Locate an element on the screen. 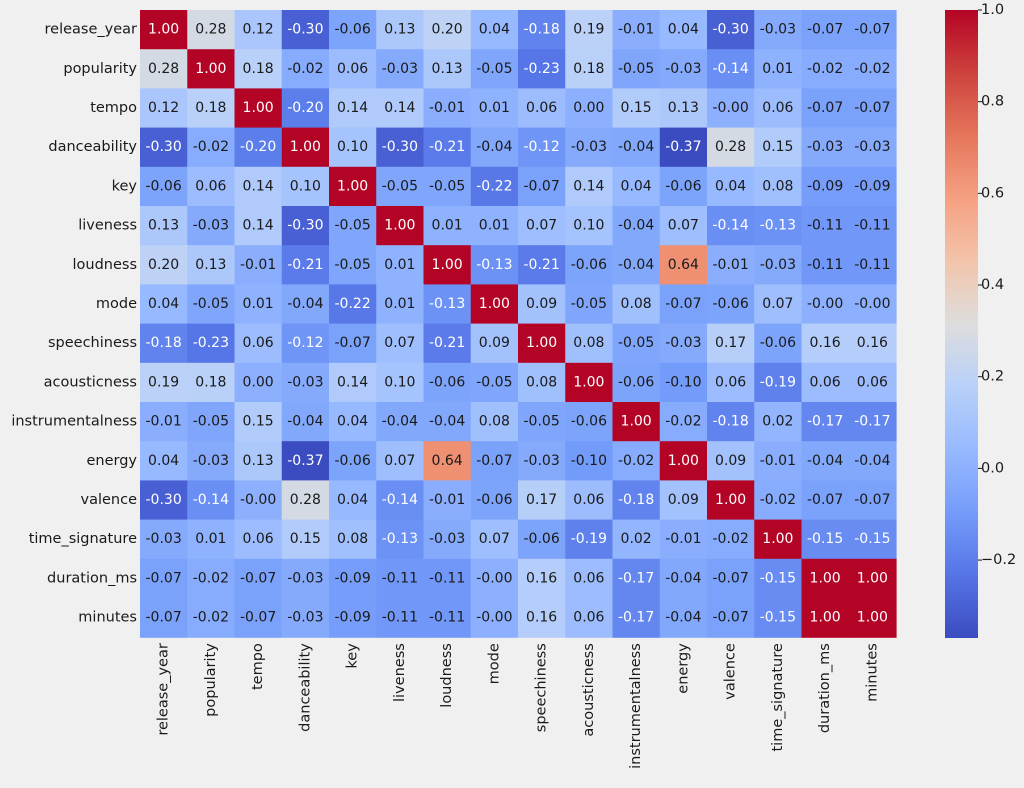 This screenshot has height=788, width=1024. cell-value-label: 0.07 is located at coordinates (399, 461).